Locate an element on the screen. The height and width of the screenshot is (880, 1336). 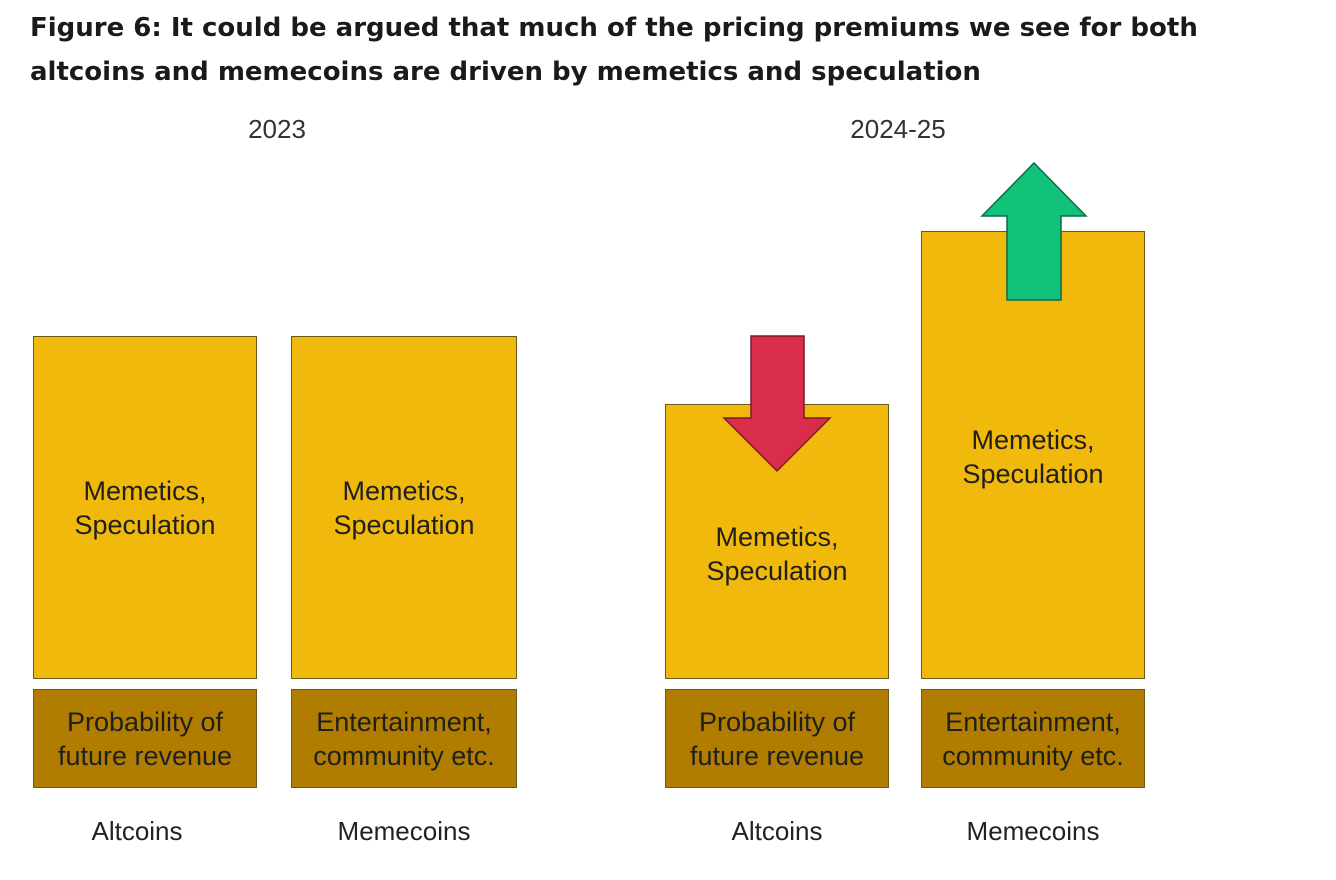
fundamental-box-altcoins-2024-25: Probability of future revenue is located at coordinates (777, 738).